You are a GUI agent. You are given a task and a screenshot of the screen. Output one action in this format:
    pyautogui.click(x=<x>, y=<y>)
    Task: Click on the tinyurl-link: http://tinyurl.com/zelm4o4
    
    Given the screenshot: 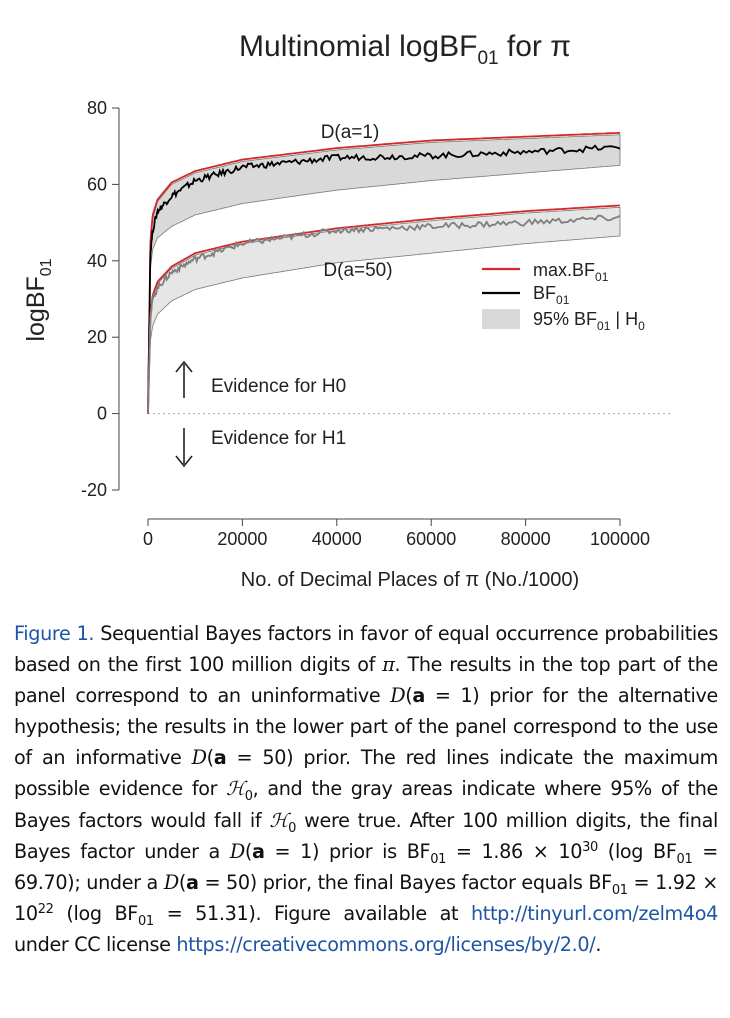 What is the action you would take?
    pyautogui.click(x=594, y=913)
    